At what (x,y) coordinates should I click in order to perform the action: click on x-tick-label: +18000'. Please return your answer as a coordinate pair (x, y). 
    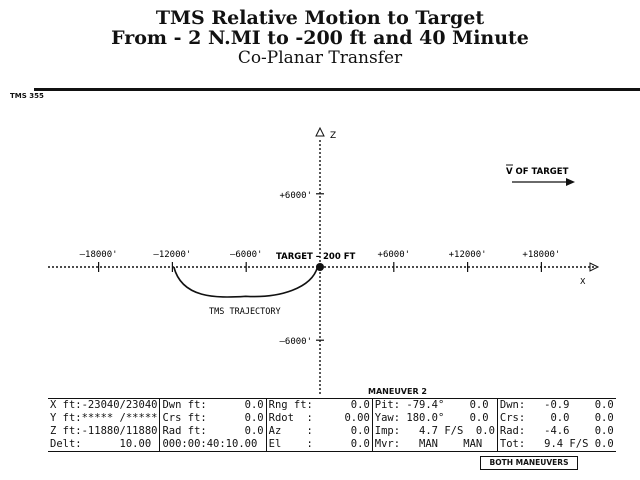
    Looking at the image, I should click on (541, 255).